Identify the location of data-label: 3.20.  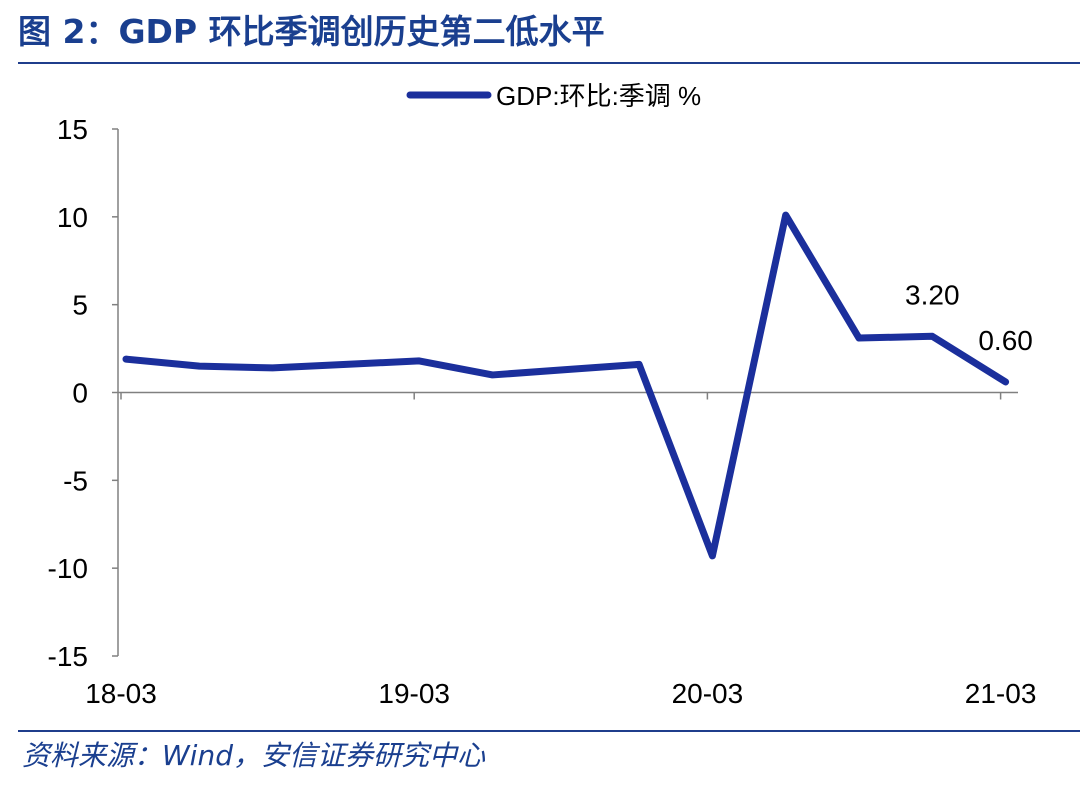
(932, 294).